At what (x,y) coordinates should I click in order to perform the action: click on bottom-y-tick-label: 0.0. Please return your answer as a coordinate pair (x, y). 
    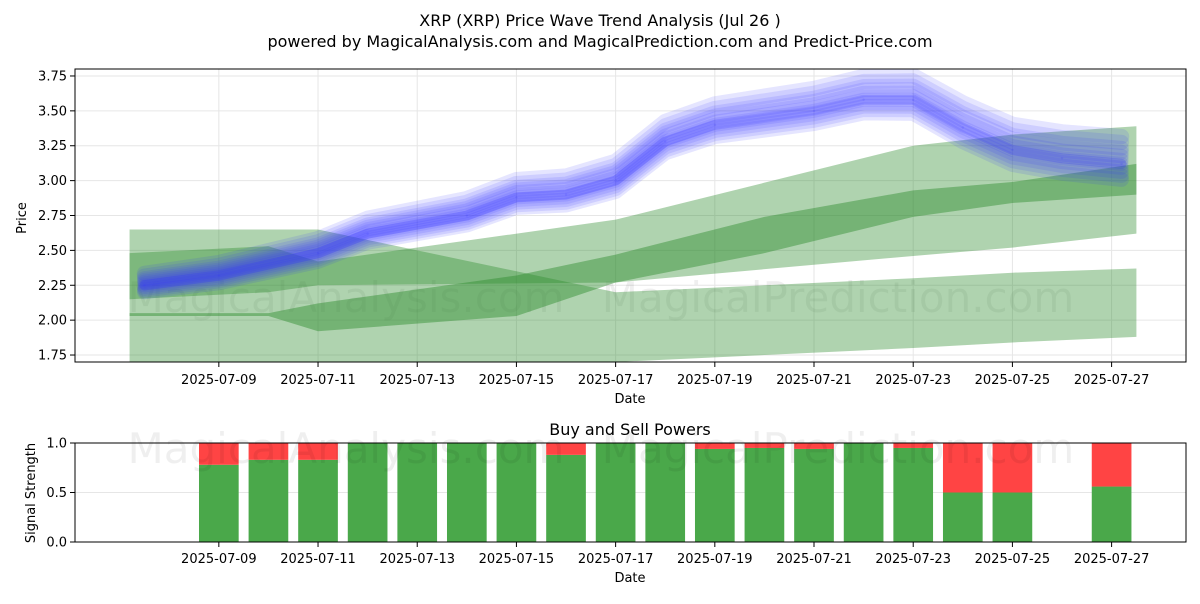
    Looking at the image, I should click on (56, 543).